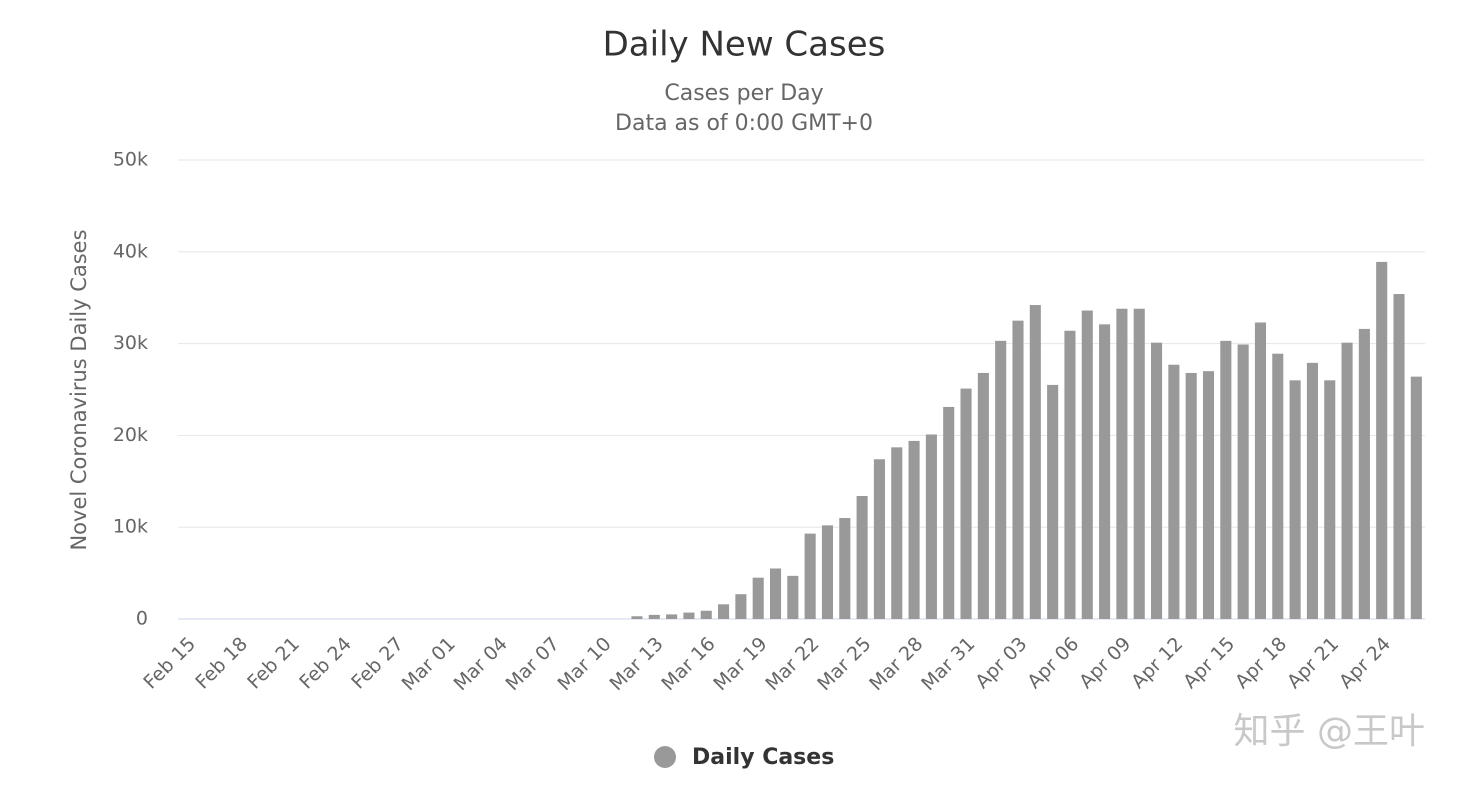 This screenshot has height=790, width=1462. I want to click on x-tick-label: Mar 01, so click(429, 664).